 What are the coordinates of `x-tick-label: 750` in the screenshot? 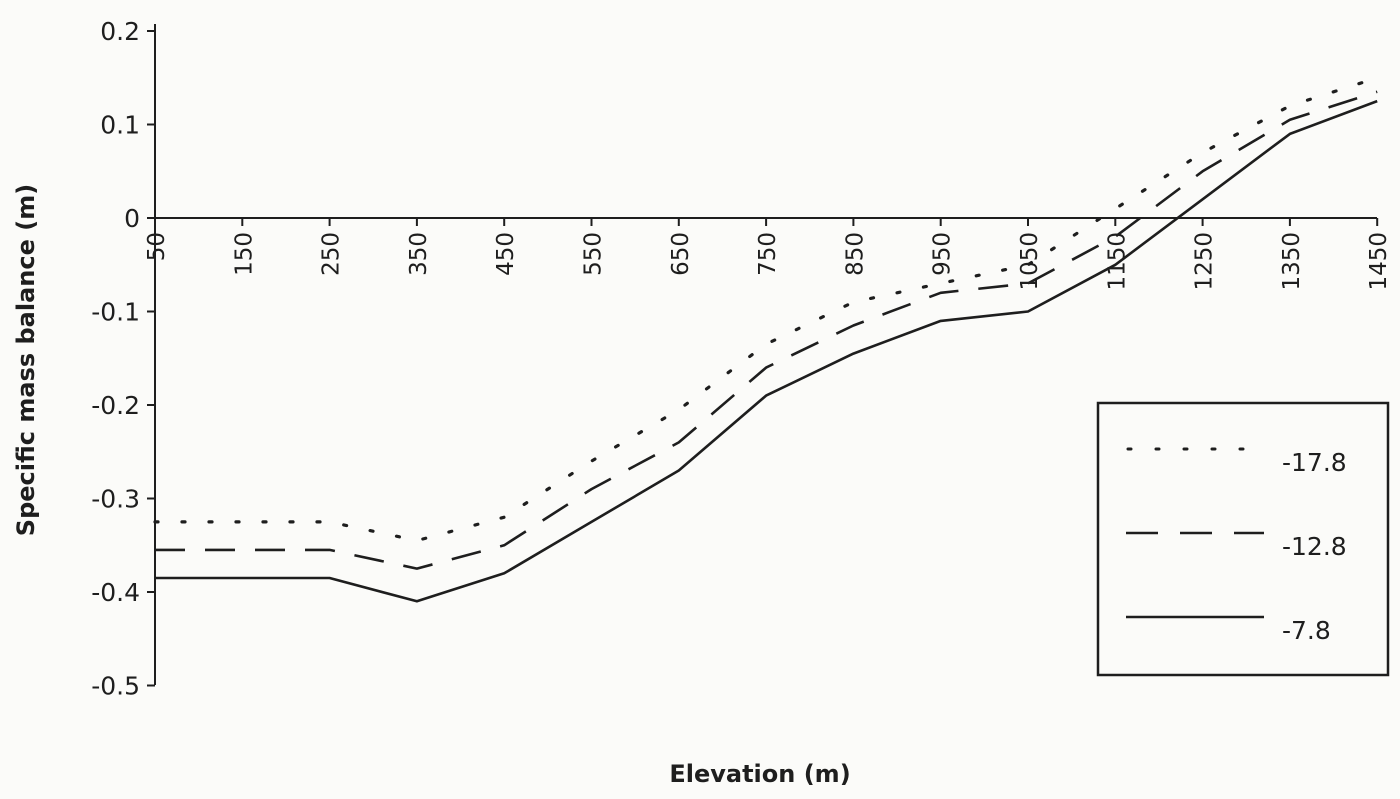 It's located at (768, 254).